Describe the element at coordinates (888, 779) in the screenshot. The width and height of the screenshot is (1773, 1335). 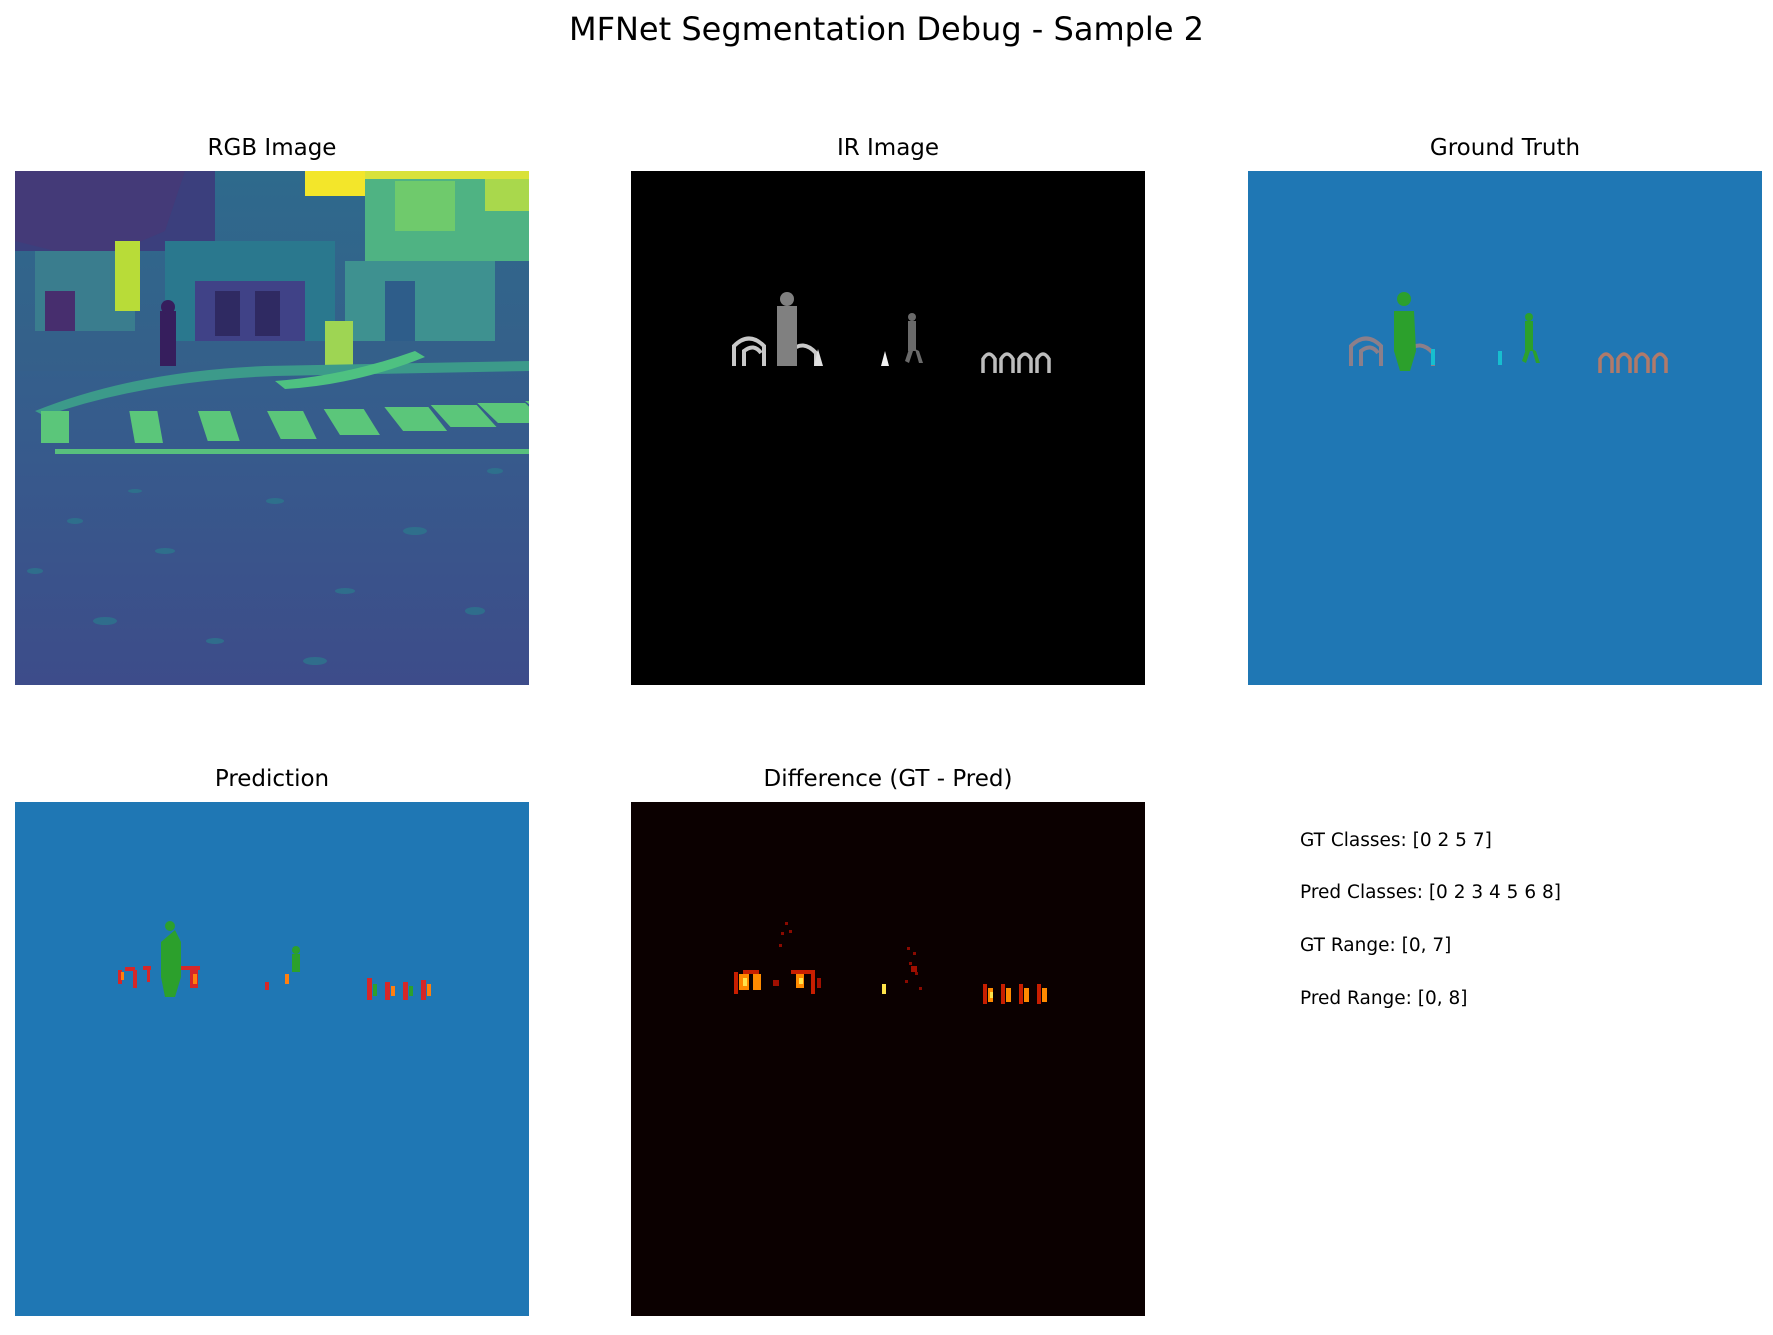
I see `difference-title: Difference (GT - Pred)` at that location.